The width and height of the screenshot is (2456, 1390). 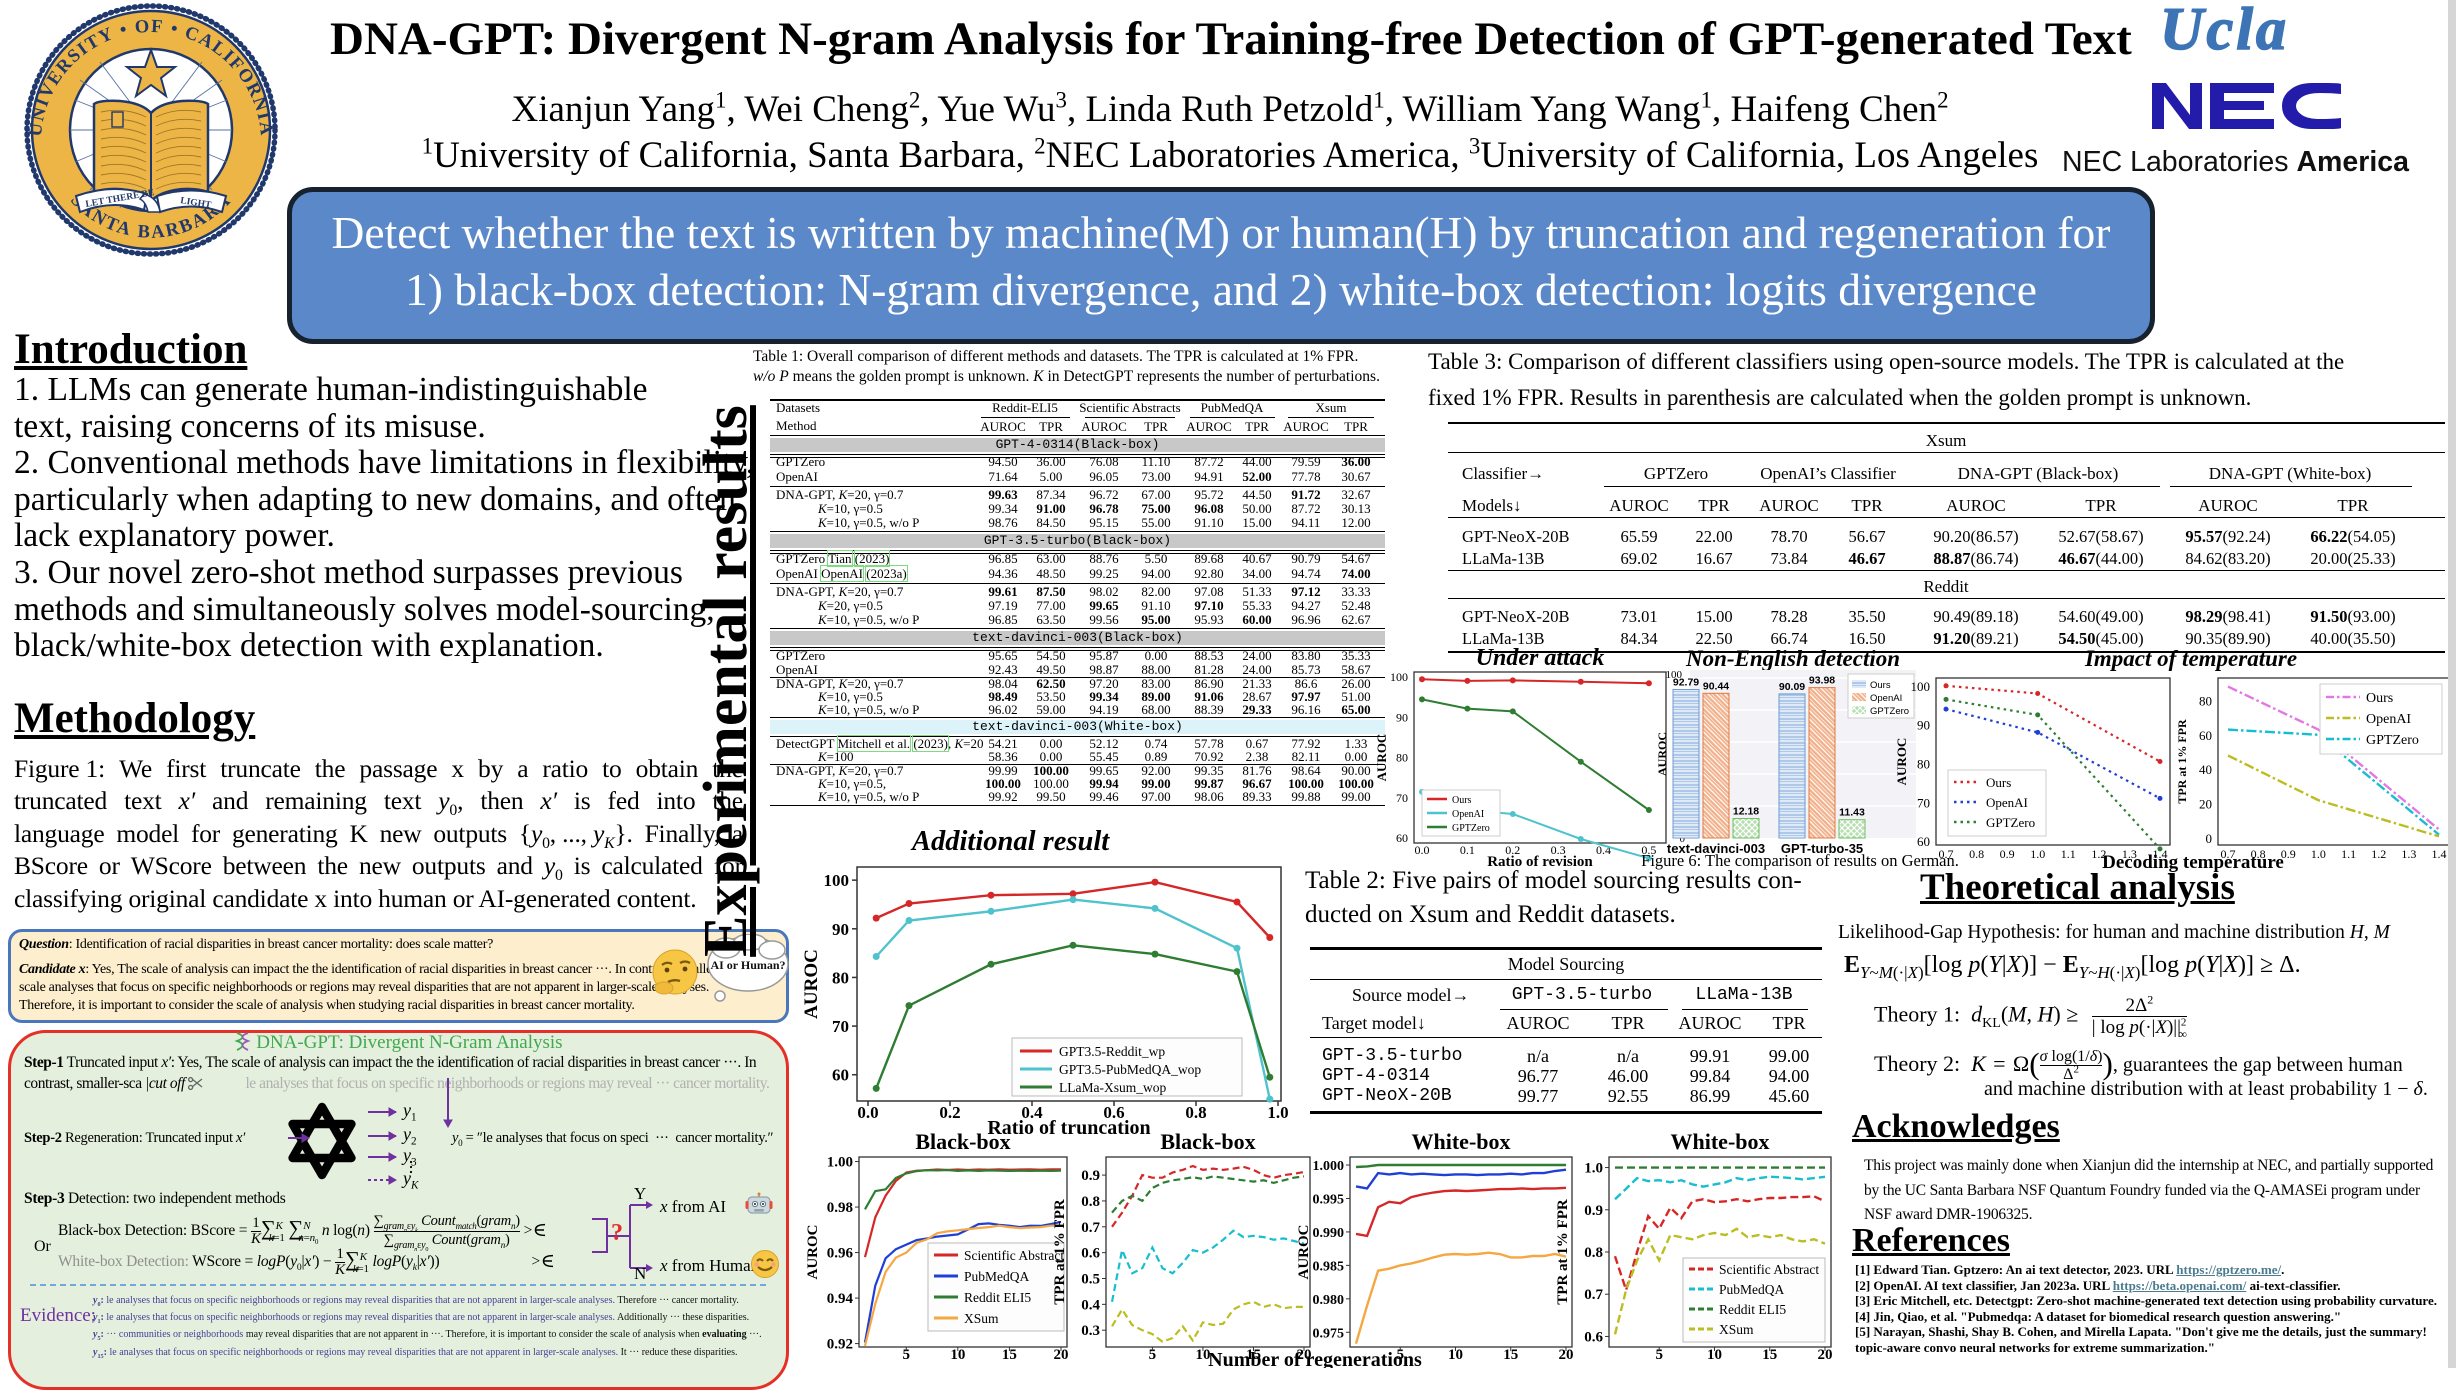 What do you see at coordinates (1720, 1141) in the screenshot?
I see `svg-text: White-box` at bounding box center [1720, 1141].